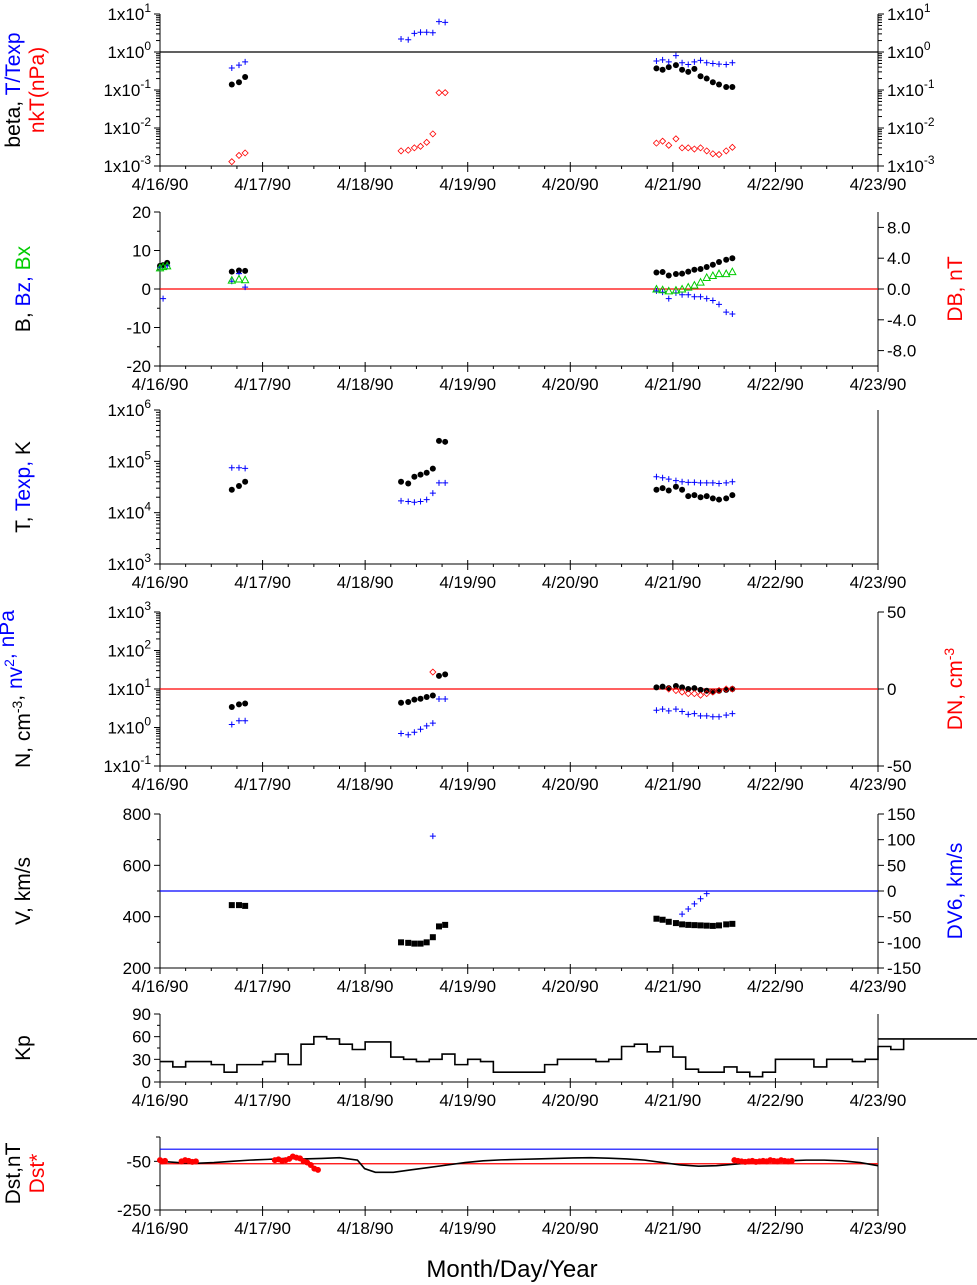  Describe the element at coordinates (909, 12) in the screenshot. I see `right-y-tick-label: 1x10¹` at that location.